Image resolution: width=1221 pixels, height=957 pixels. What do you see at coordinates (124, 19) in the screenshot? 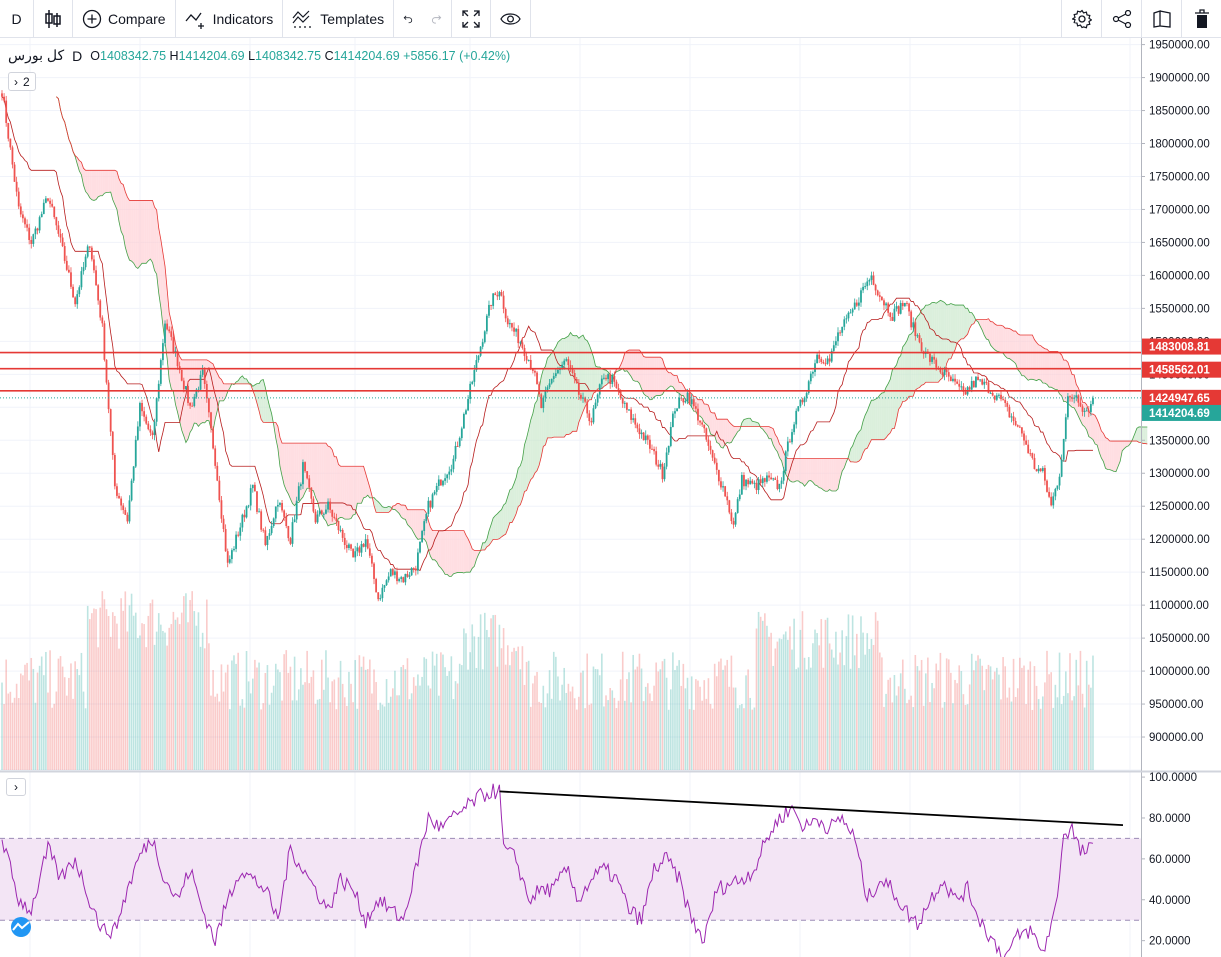
I see `compare-button: Compare` at bounding box center [124, 19].